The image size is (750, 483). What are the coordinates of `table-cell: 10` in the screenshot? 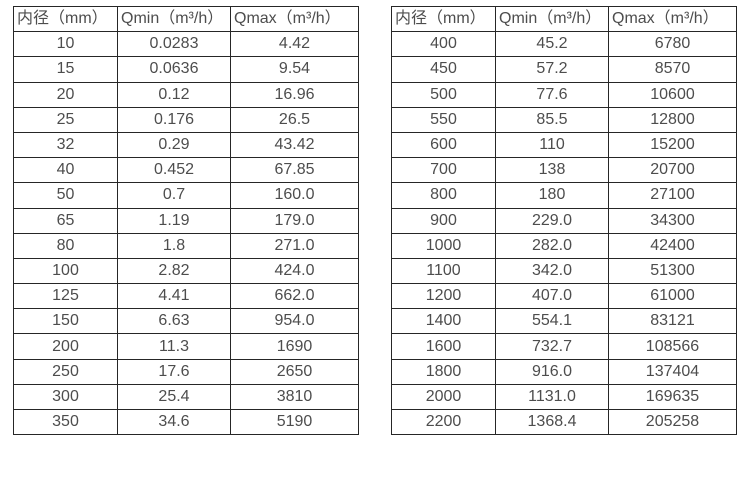 It's located at (65, 44).